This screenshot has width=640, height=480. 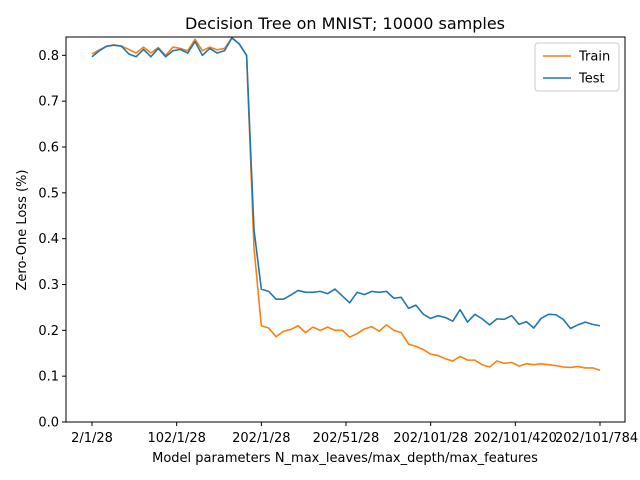 I want to click on legend-box, so click(x=577, y=67).